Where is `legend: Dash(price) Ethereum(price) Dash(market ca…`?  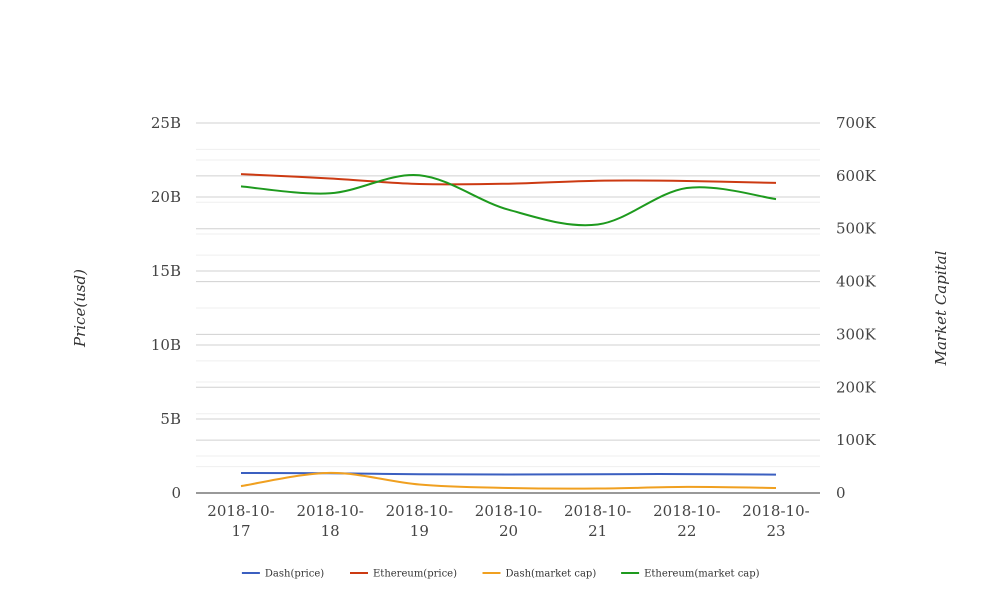 legend: Dash(price) Ethereum(price) Dash(market ca… is located at coordinates (500, 574).